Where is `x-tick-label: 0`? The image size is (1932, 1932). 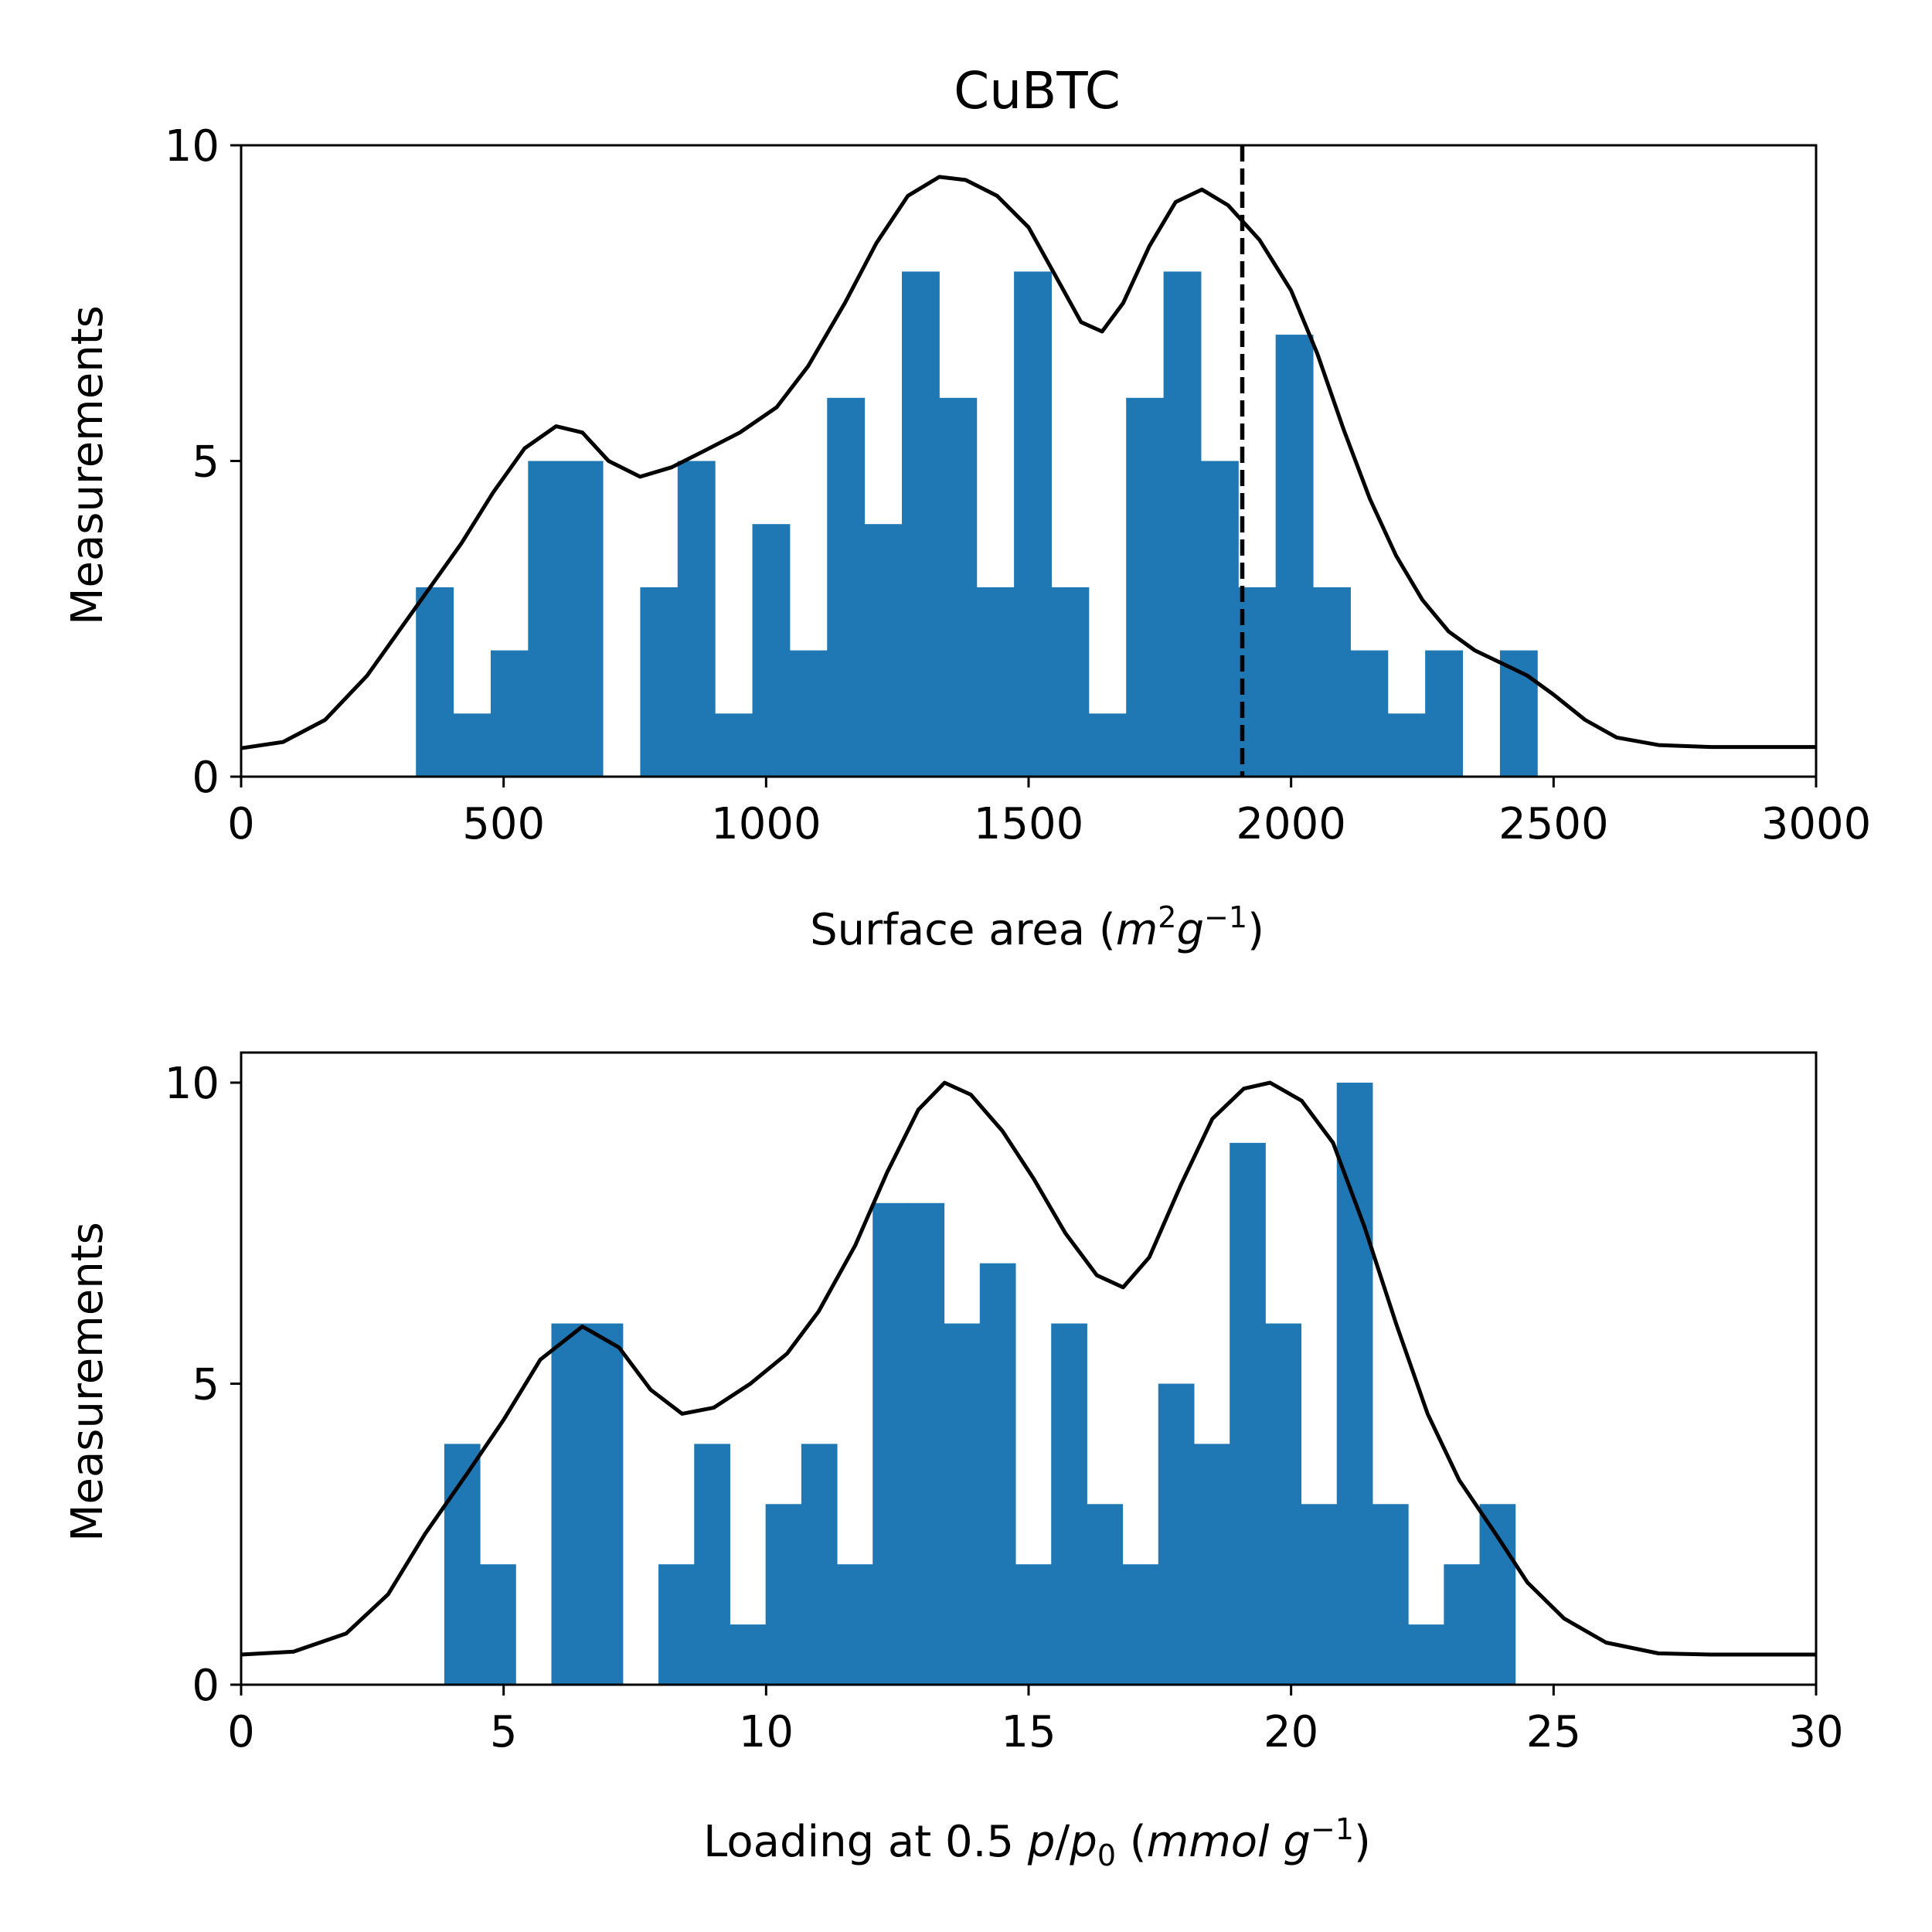 x-tick-label: 0 is located at coordinates (241, 1732).